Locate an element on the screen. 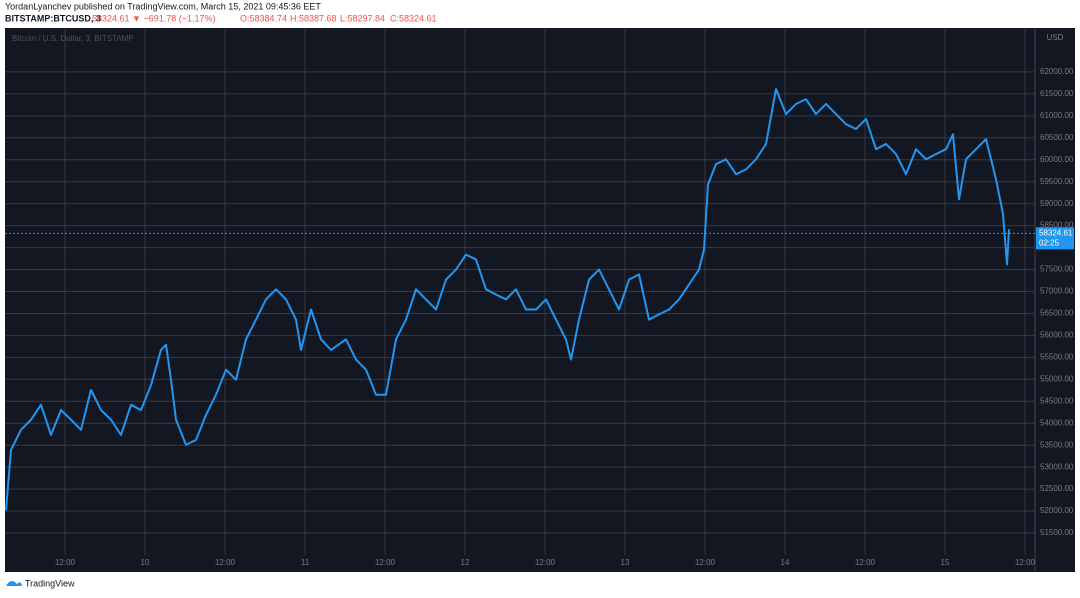  x-tick-label: 12 is located at coordinates (465, 562).